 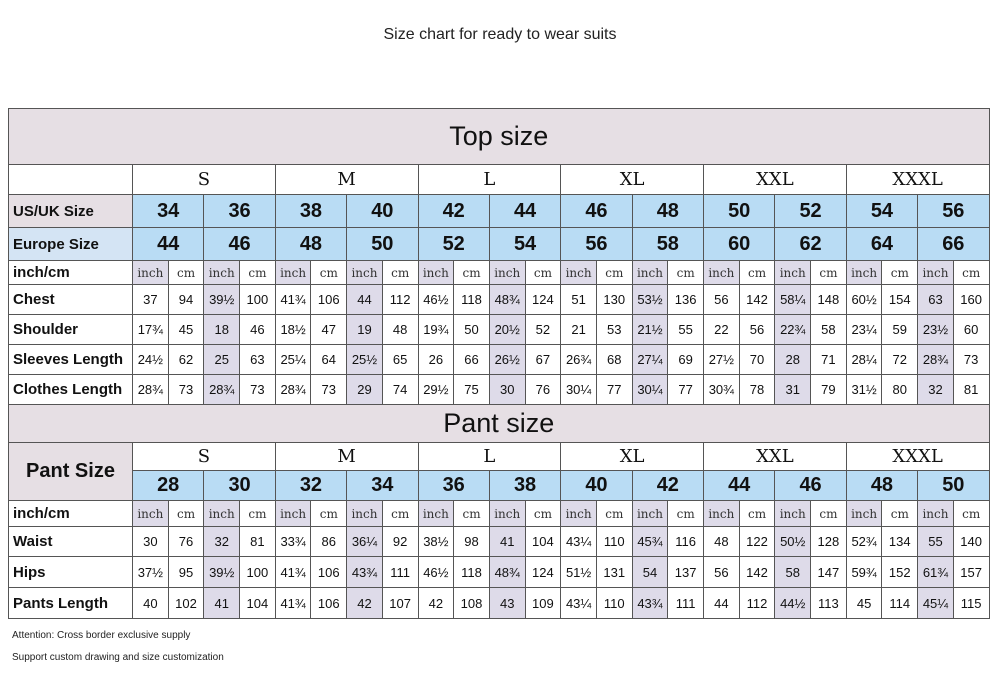 What do you see at coordinates (329, 329) in the screenshot?
I see `value-cm: 47` at bounding box center [329, 329].